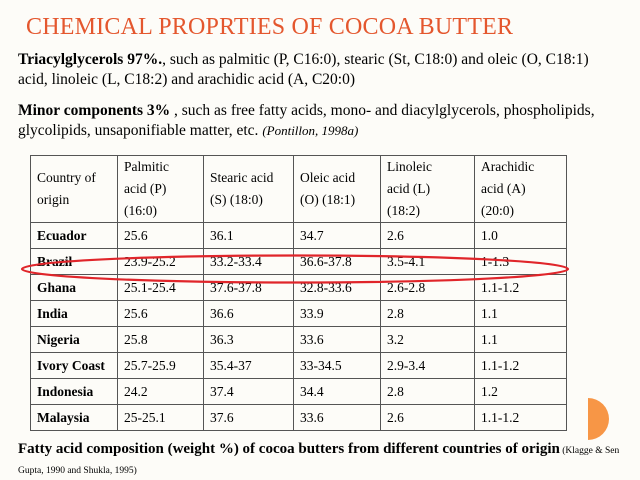  What do you see at coordinates (160, 287) in the screenshot?
I see `cell-palmitic: 25.1-25.4` at bounding box center [160, 287].